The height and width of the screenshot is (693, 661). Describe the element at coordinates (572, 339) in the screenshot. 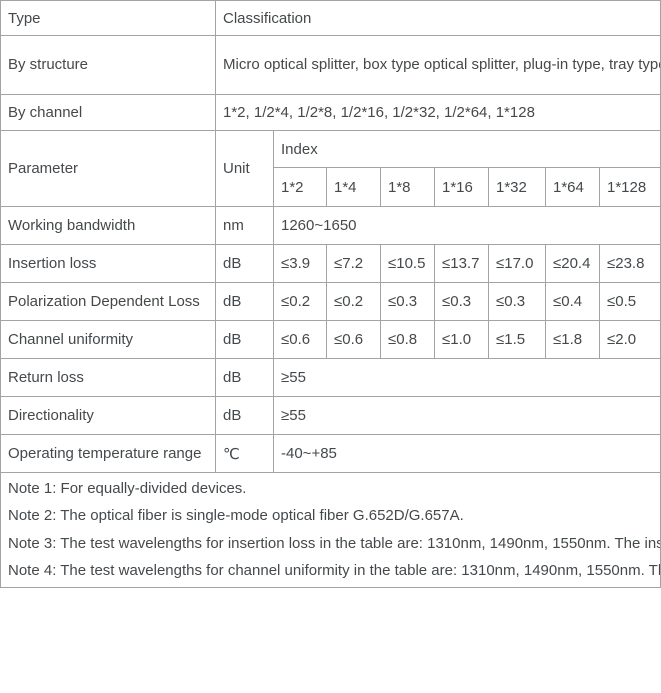

I see `spec-value-cell: ≤1.8` at that location.